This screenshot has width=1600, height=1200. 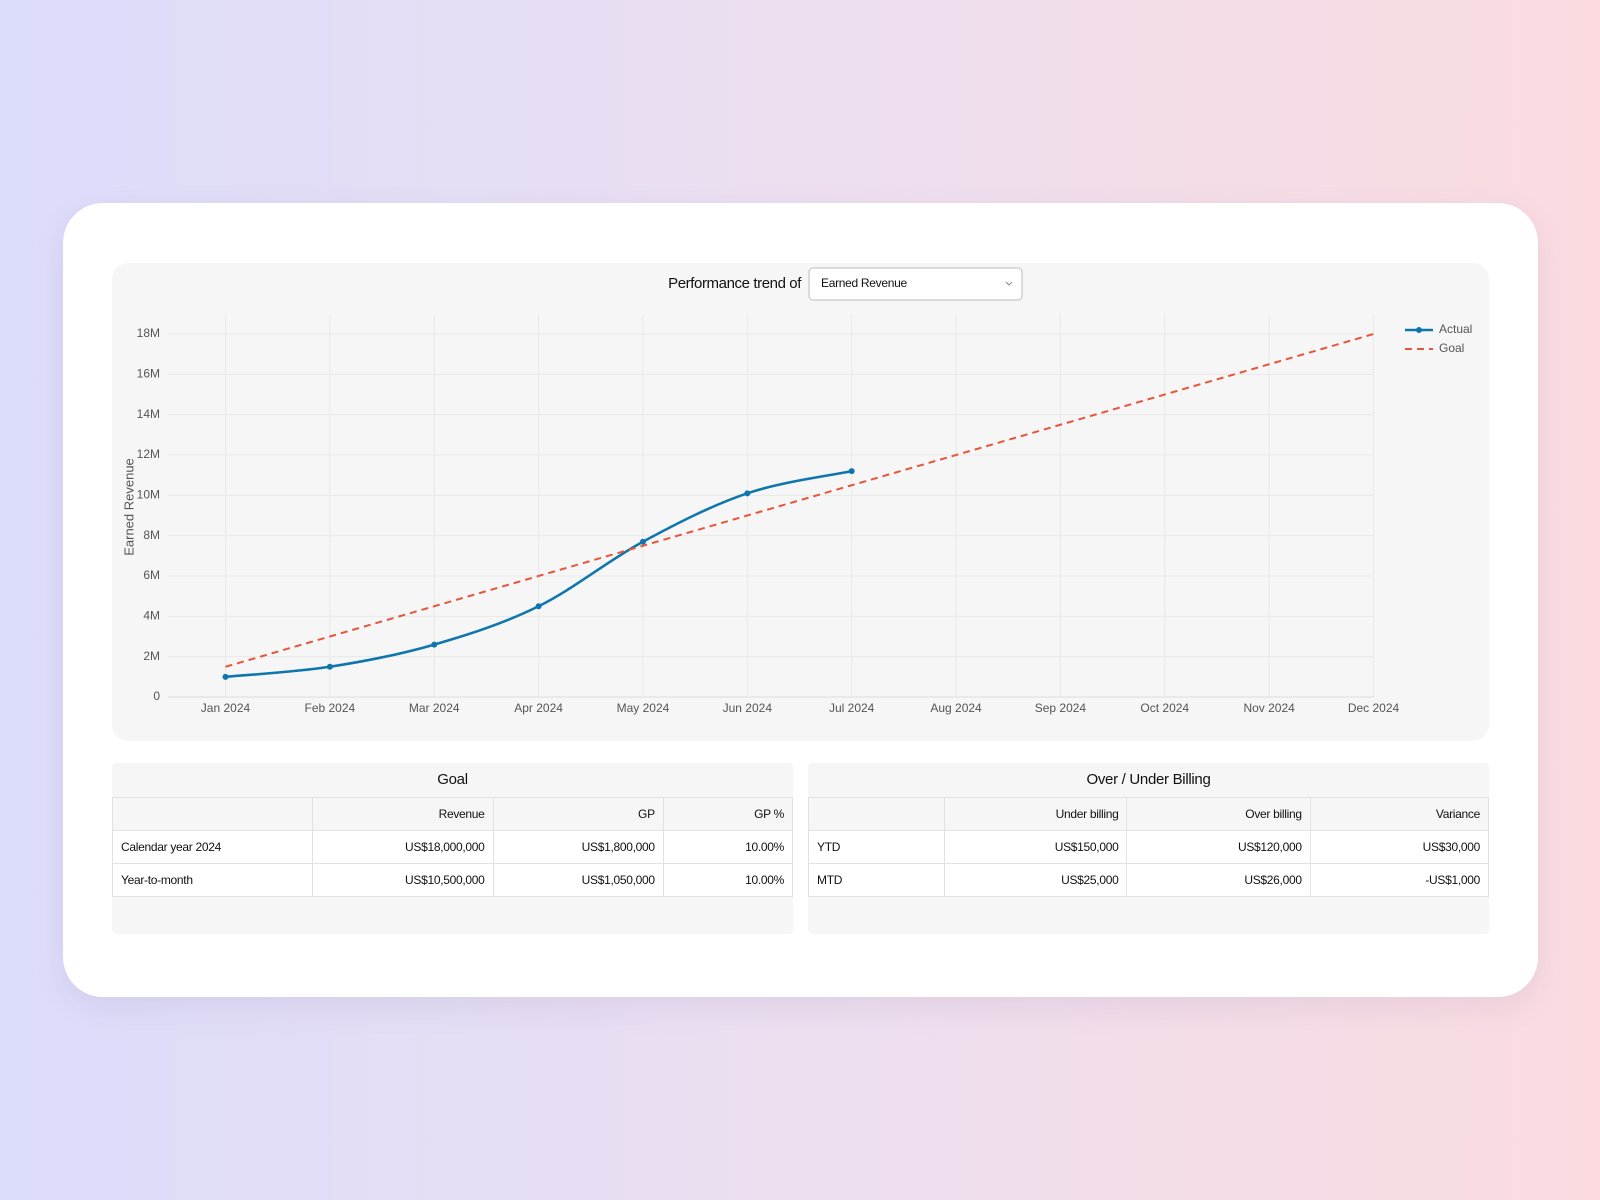 I want to click on header-cell: Under billing, so click(x=1036, y=814).